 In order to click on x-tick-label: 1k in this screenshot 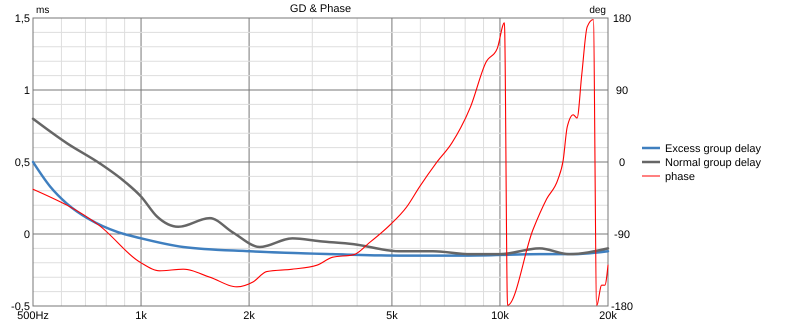, I will do `click(141, 316)`.